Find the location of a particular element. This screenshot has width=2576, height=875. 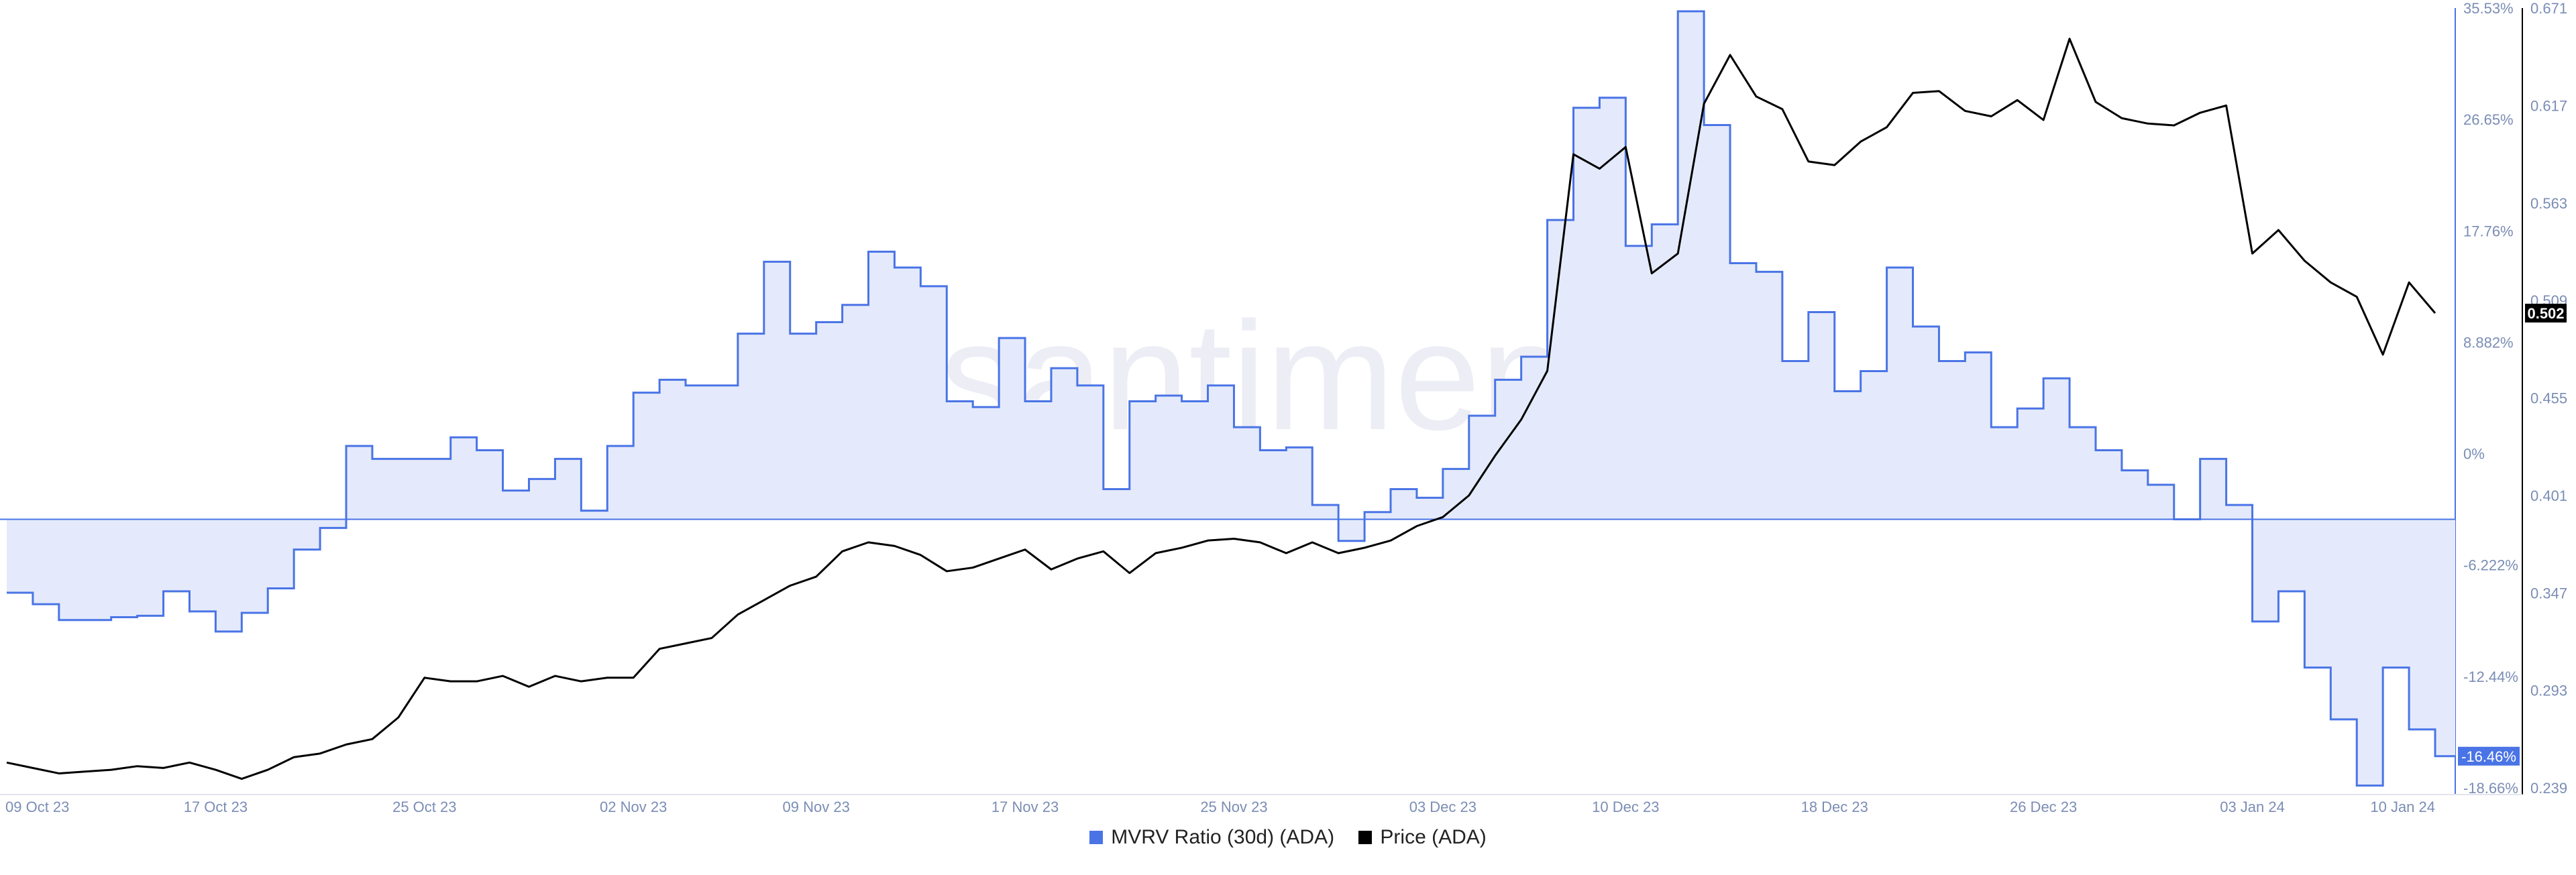

left-tick-label: 26.65% is located at coordinates (2488, 119).